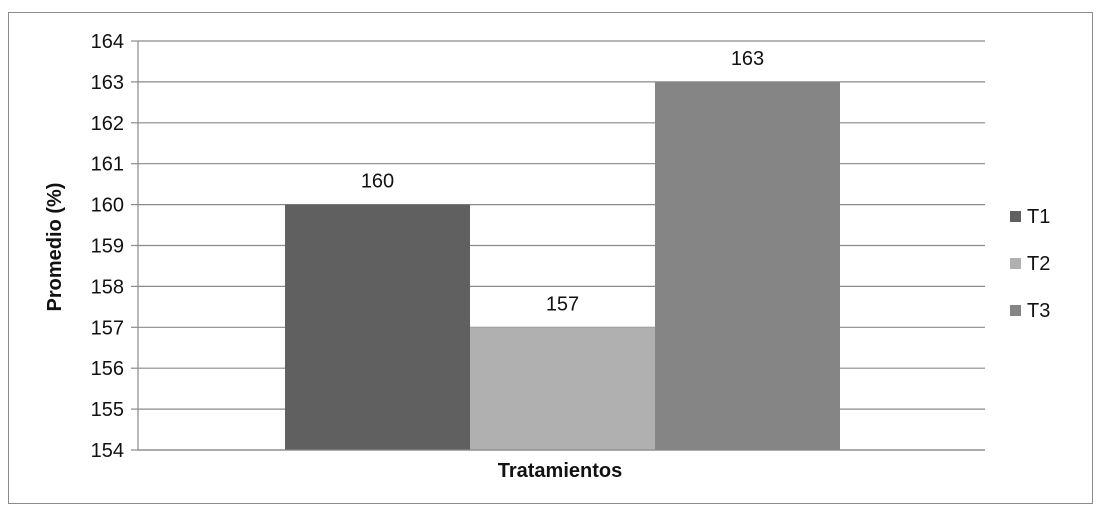  I want to click on y-tick-label: 161, so click(107, 165).